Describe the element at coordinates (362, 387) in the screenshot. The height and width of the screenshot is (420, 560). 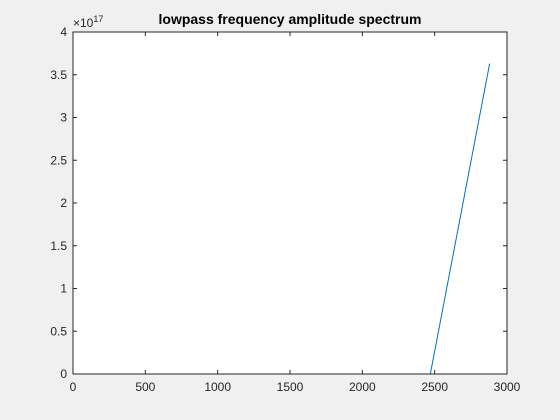
I see `x-tick-label: 2000` at that location.